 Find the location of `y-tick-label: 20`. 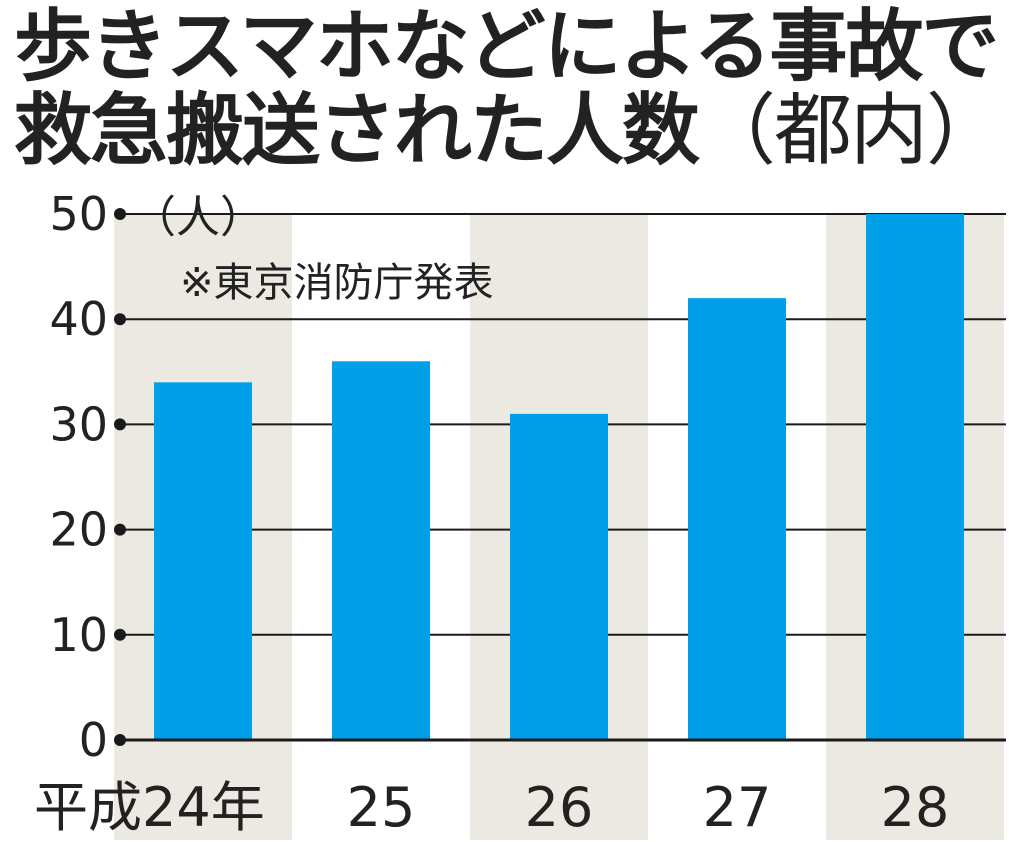

y-tick-label: 20 is located at coordinates (78, 530).